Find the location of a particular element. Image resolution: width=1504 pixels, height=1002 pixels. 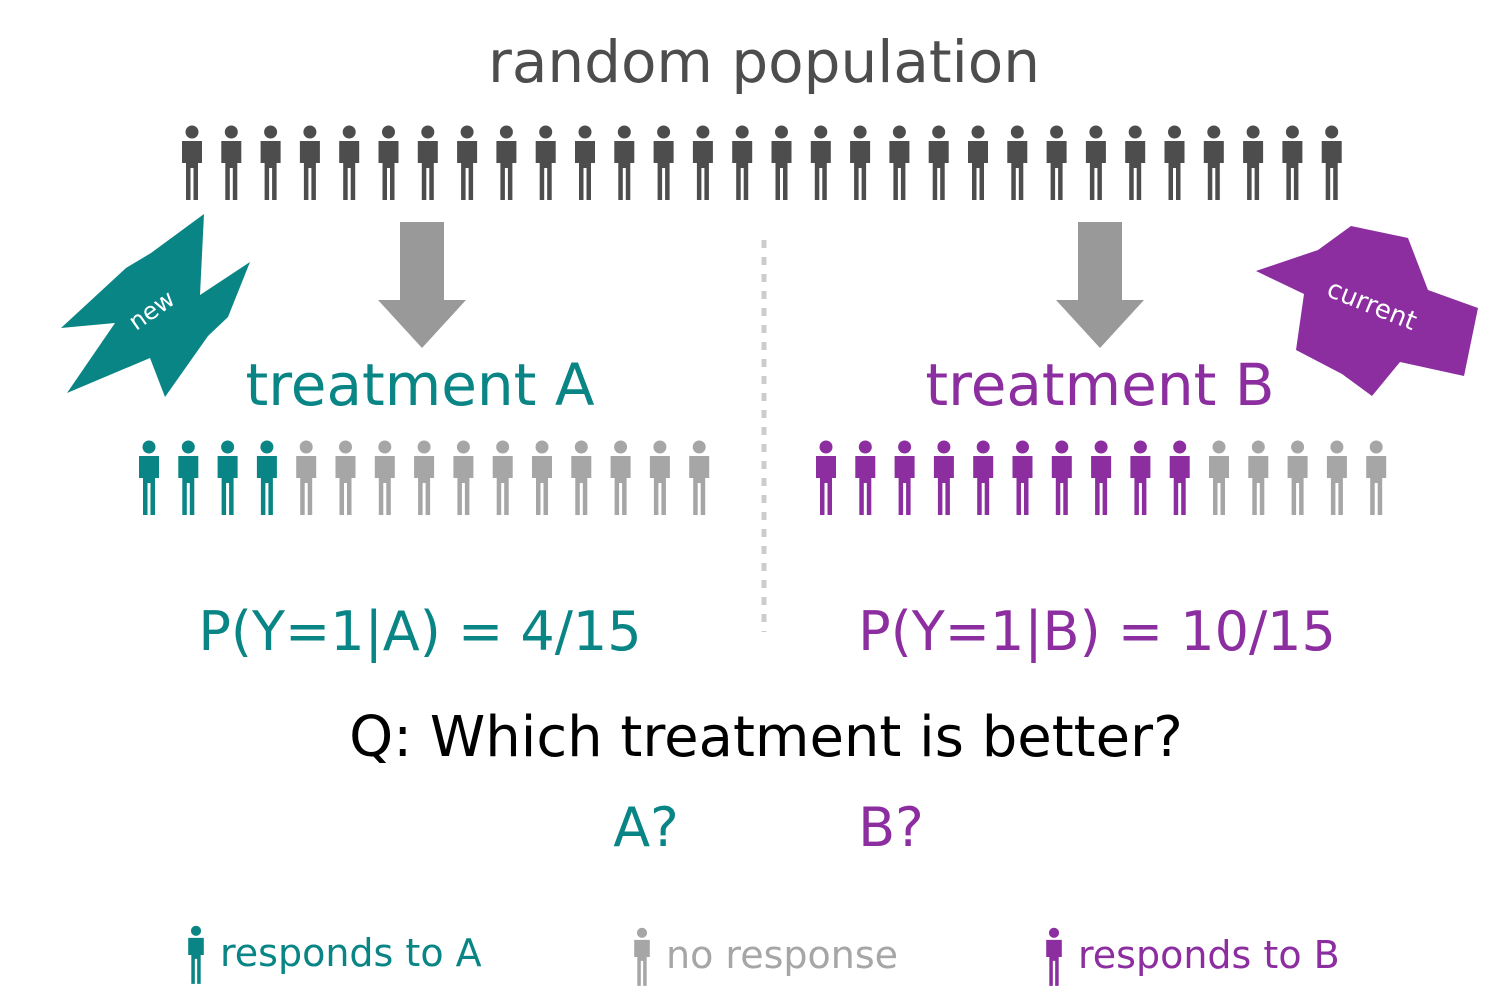

treatment-b-formula: P(Y=1|B) = 10/15 is located at coordinates (1097, 631).